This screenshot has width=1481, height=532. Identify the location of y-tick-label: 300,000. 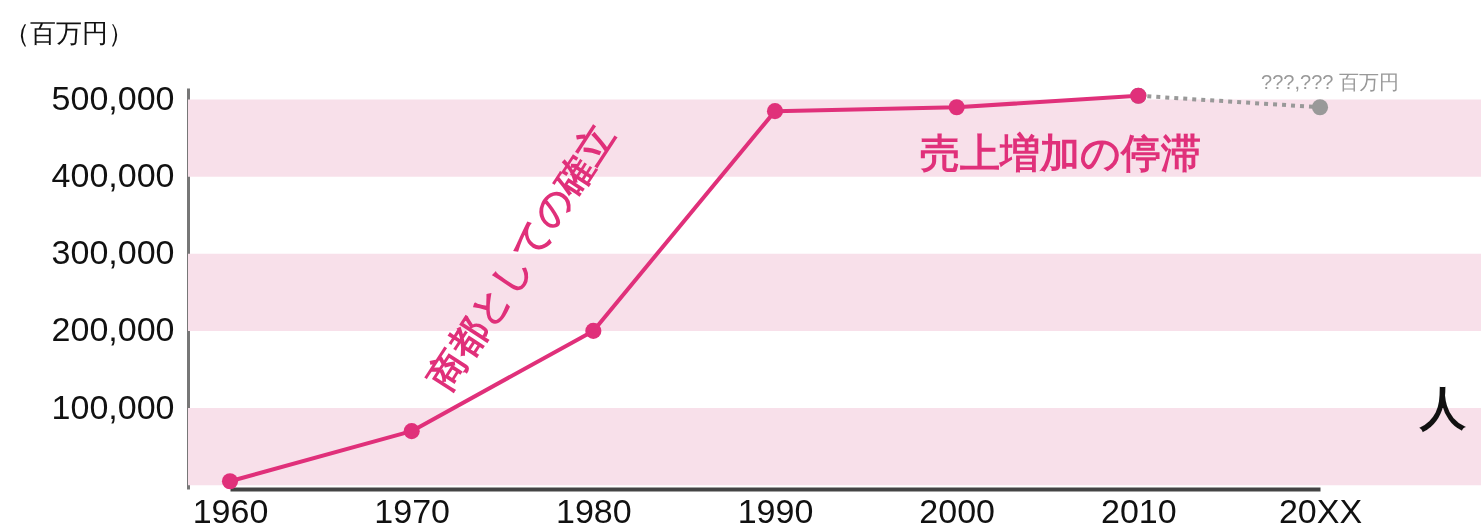
(113, 252).